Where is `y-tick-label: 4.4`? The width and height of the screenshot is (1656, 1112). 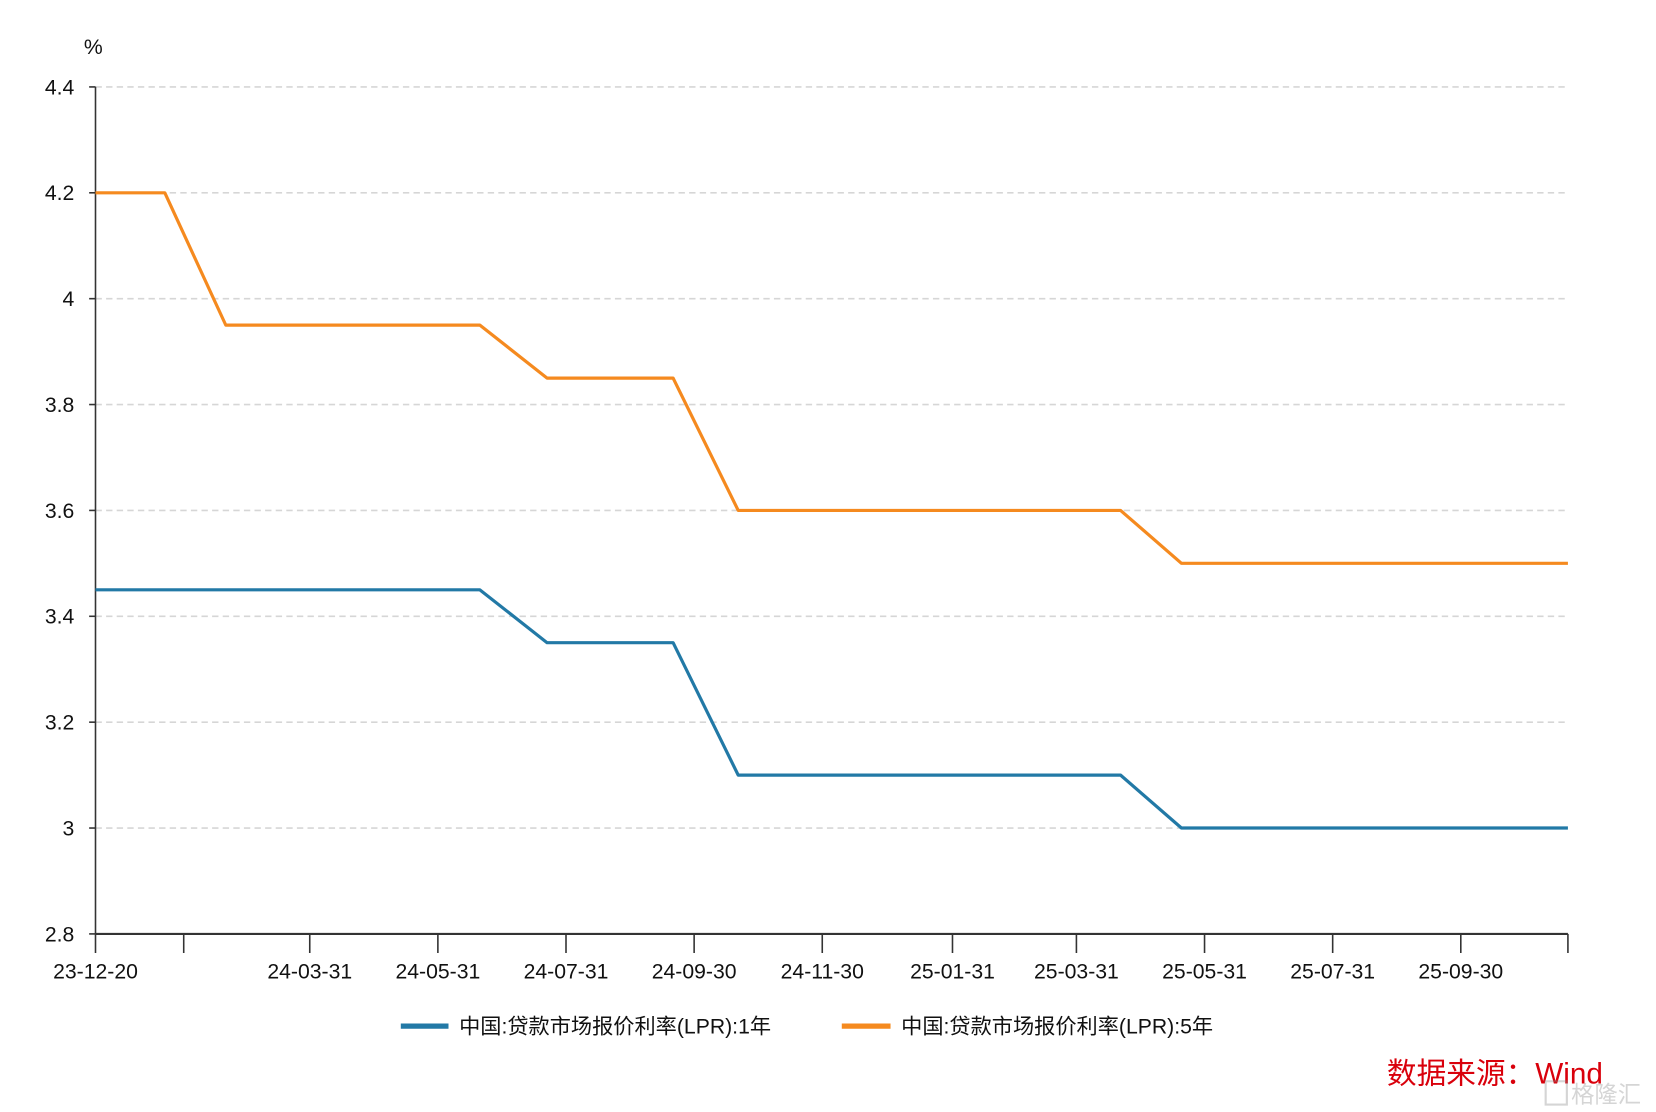
y-tick-label: 4.4 is located at coordinates (60, 87).